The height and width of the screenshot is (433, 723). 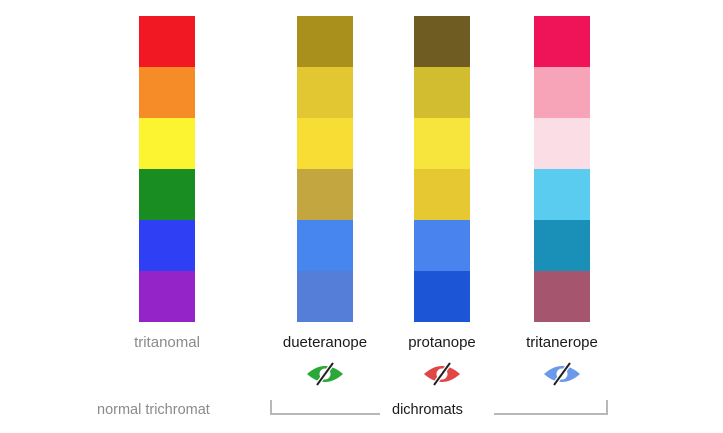 What do you see at coordinates (153, 410) in the screenshot?
I see `normal-trichromat-label: normal trichromat` at bounding box center [153, 410].